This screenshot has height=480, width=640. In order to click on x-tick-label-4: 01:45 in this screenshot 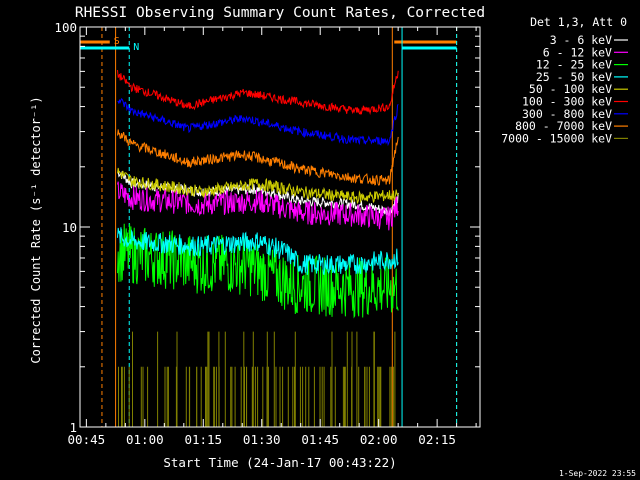, I will do `click(320, 439)`.